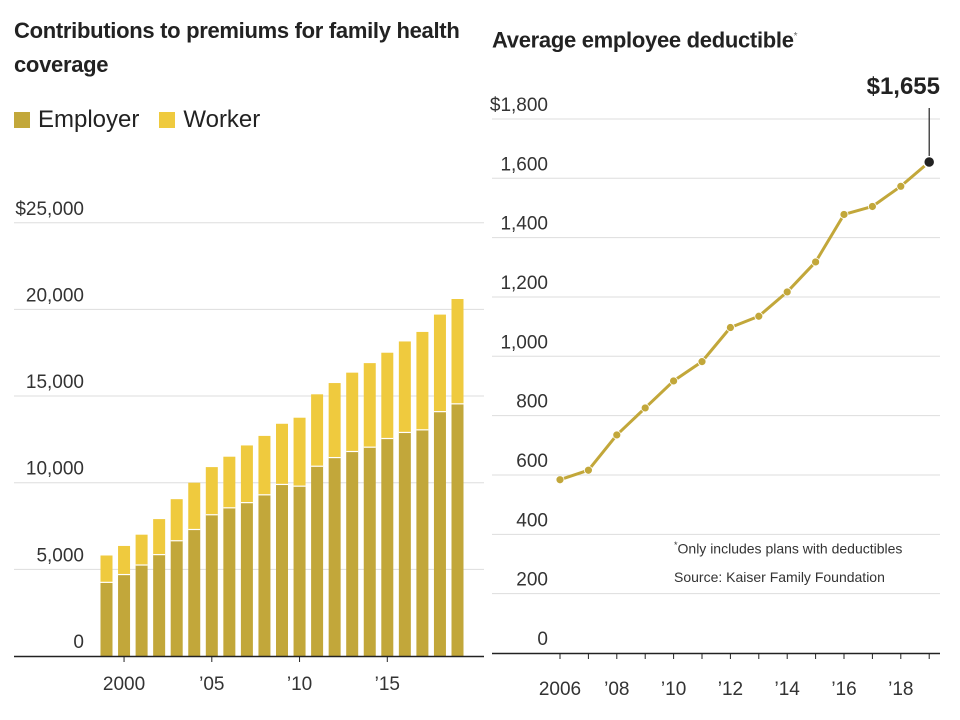  What do you see at coordinates (730, 689) in the screenshot?
I see `right-x-tick-label: ’12` at bounding box center [730, 689].